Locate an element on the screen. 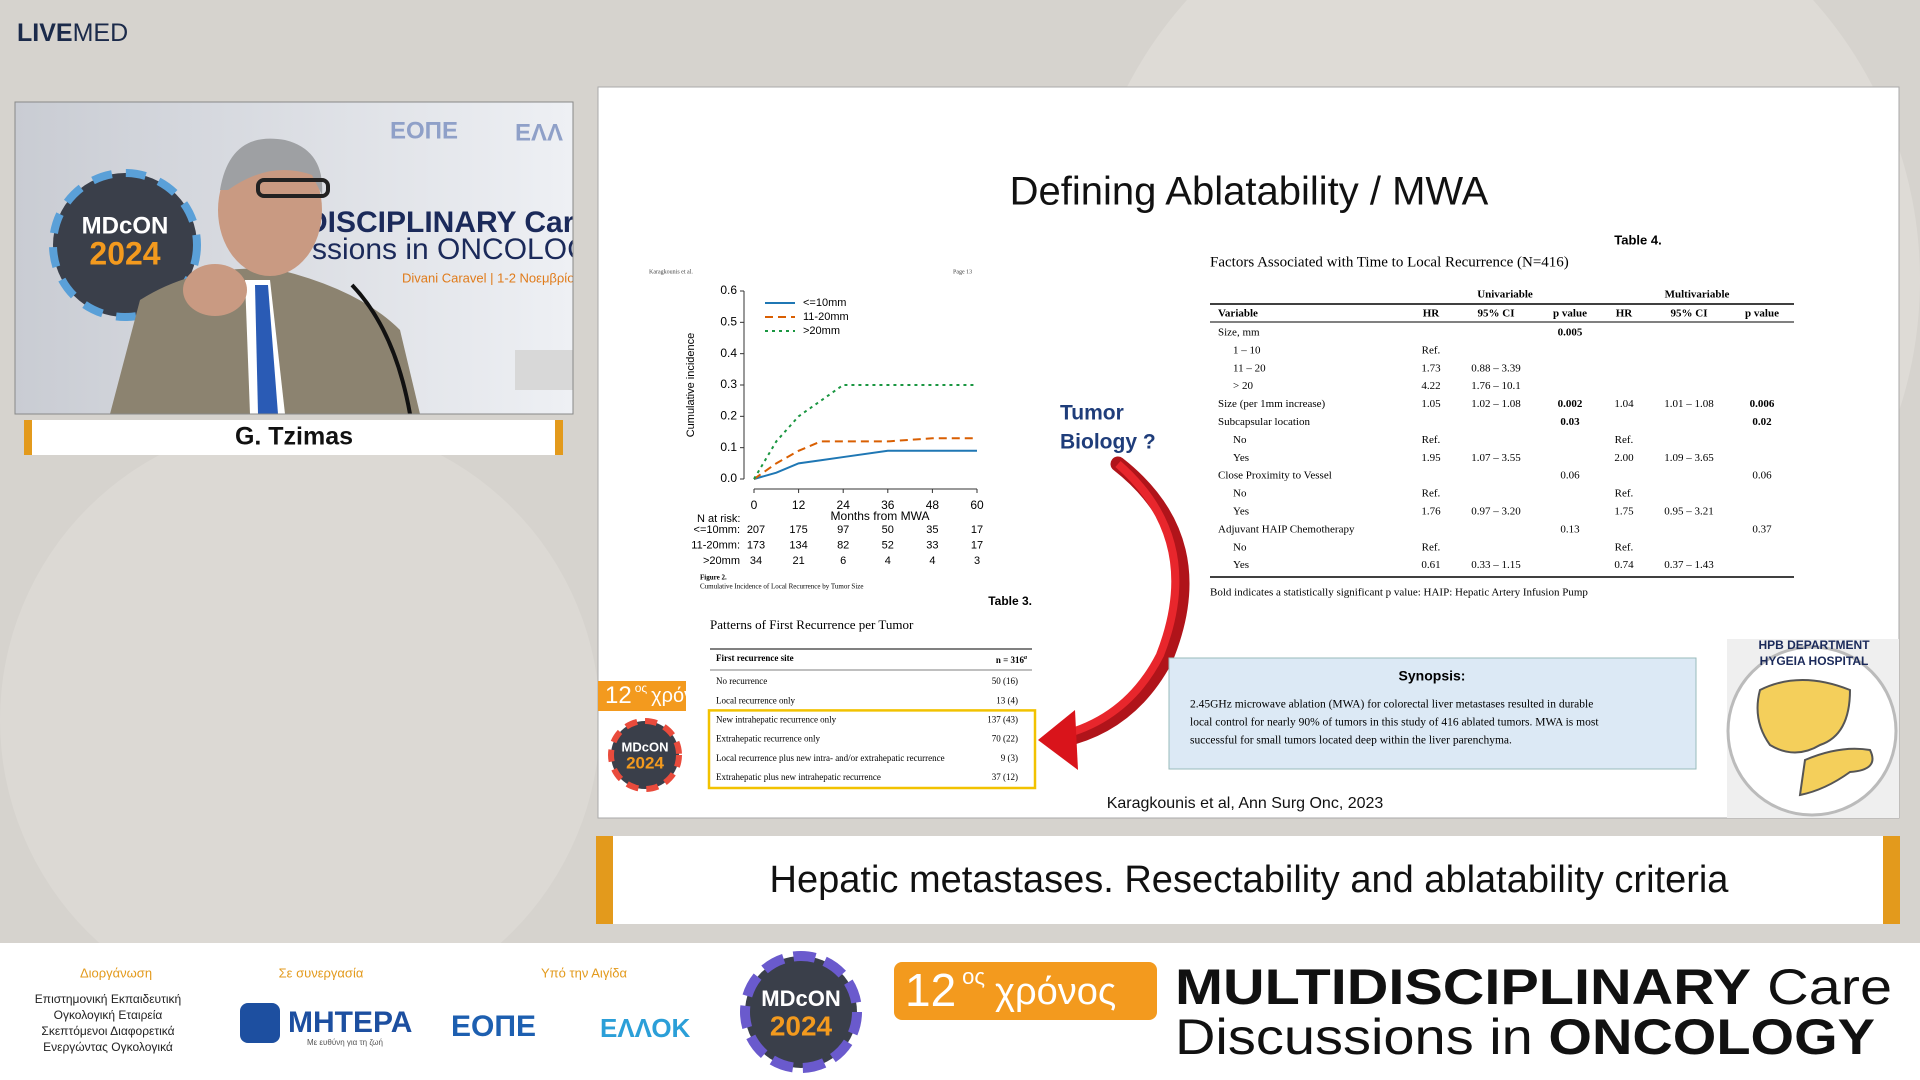  cell: 9 (3) is located at coordinates (1009, 758).